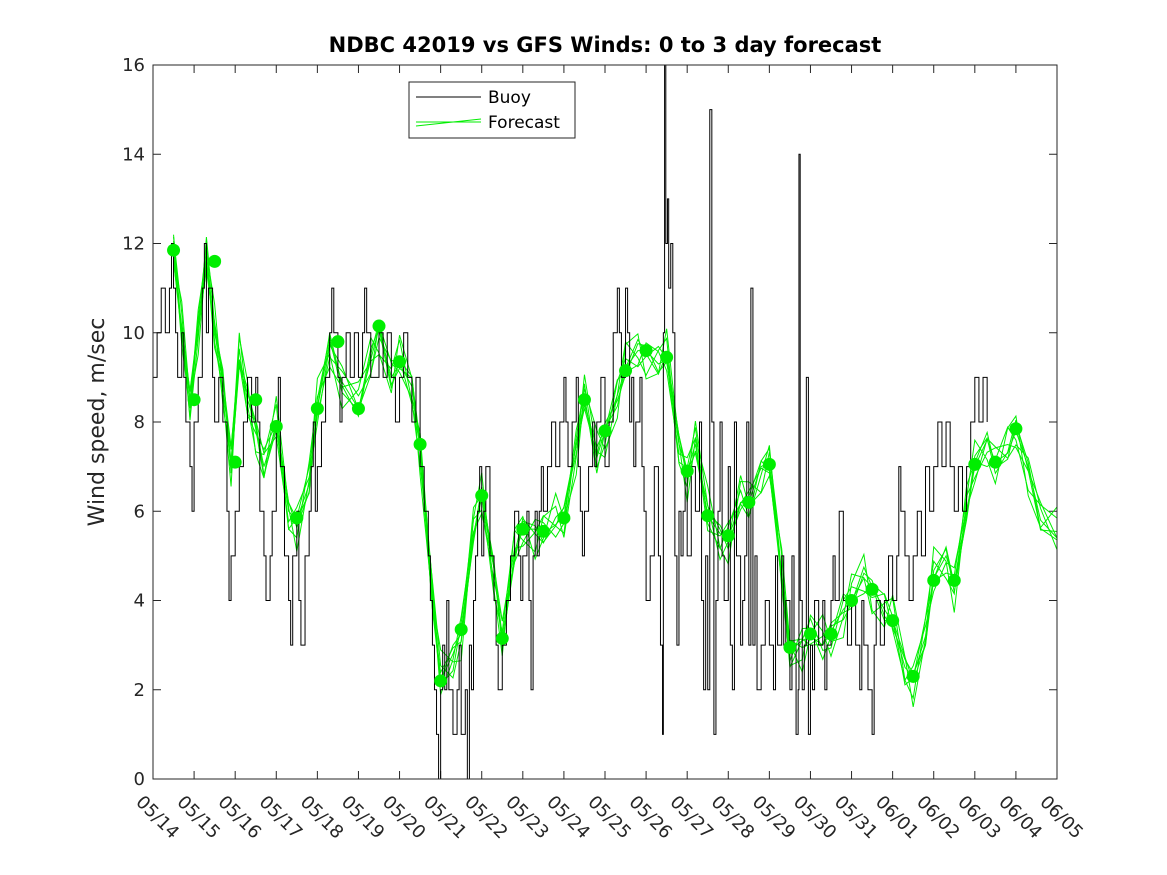 The image size is (1167, 875). I want to click on x-tick-label: 05/26, so click(651, 818).